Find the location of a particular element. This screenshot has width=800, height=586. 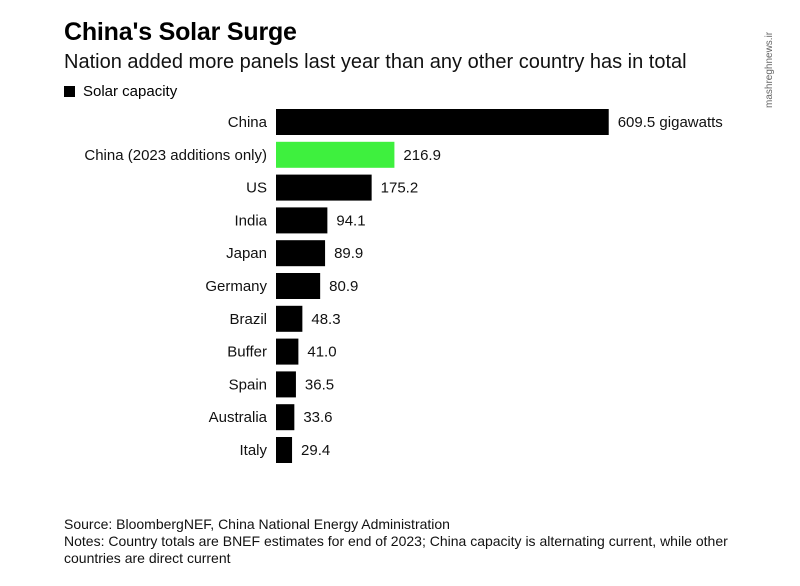

legend-label: Solar capacity is located at coordinates (130, 91).